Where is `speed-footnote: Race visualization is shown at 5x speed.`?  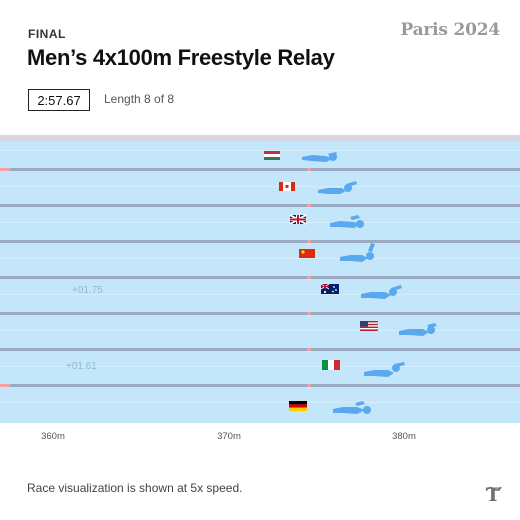 speed-footnote: Race visualization is shown at 5x speed. is located at coordinates (135, 488).